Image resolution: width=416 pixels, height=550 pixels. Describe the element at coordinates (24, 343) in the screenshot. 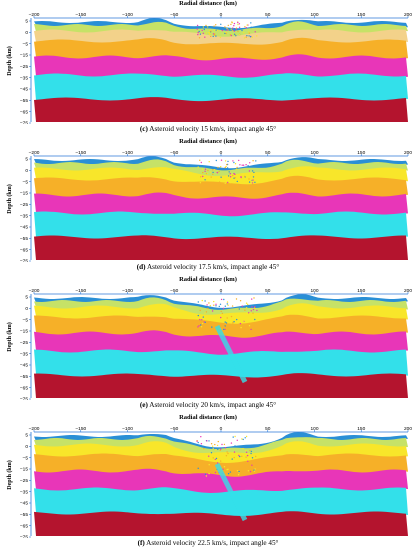

I see `y-tick-label: −25` at that location.